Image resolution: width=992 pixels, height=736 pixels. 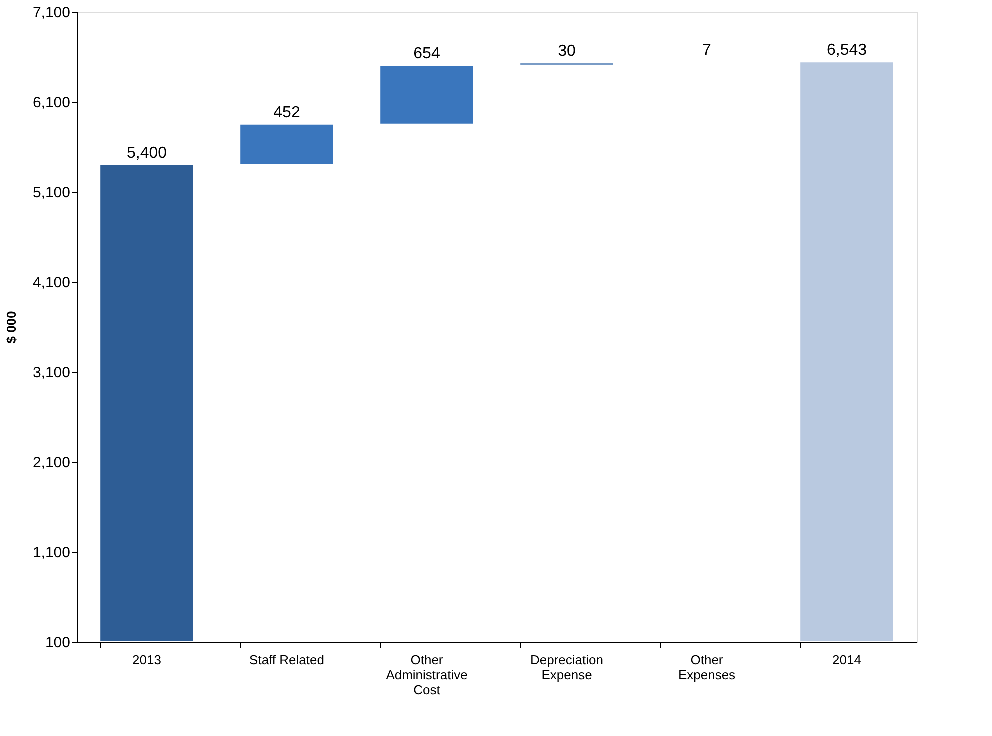 I want to click on x-tick-label: Other Expenses, so click(x=707, y=667).